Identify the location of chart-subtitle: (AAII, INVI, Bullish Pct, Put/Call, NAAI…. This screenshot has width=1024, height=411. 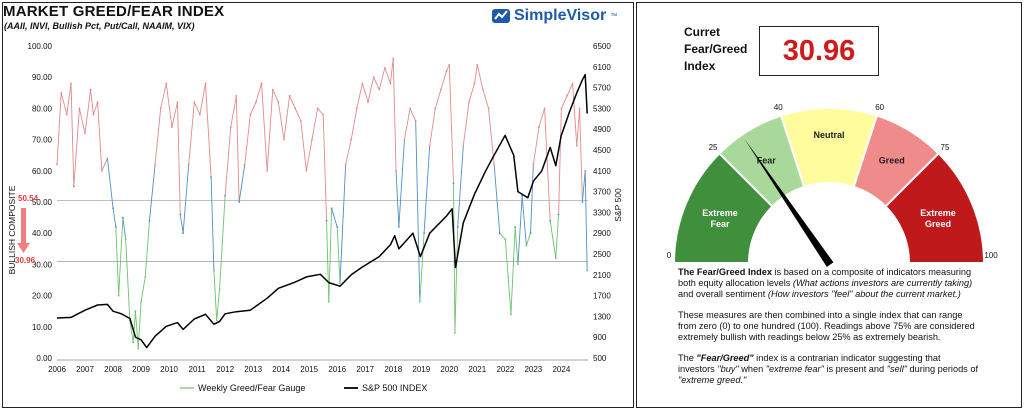
(99, 26).